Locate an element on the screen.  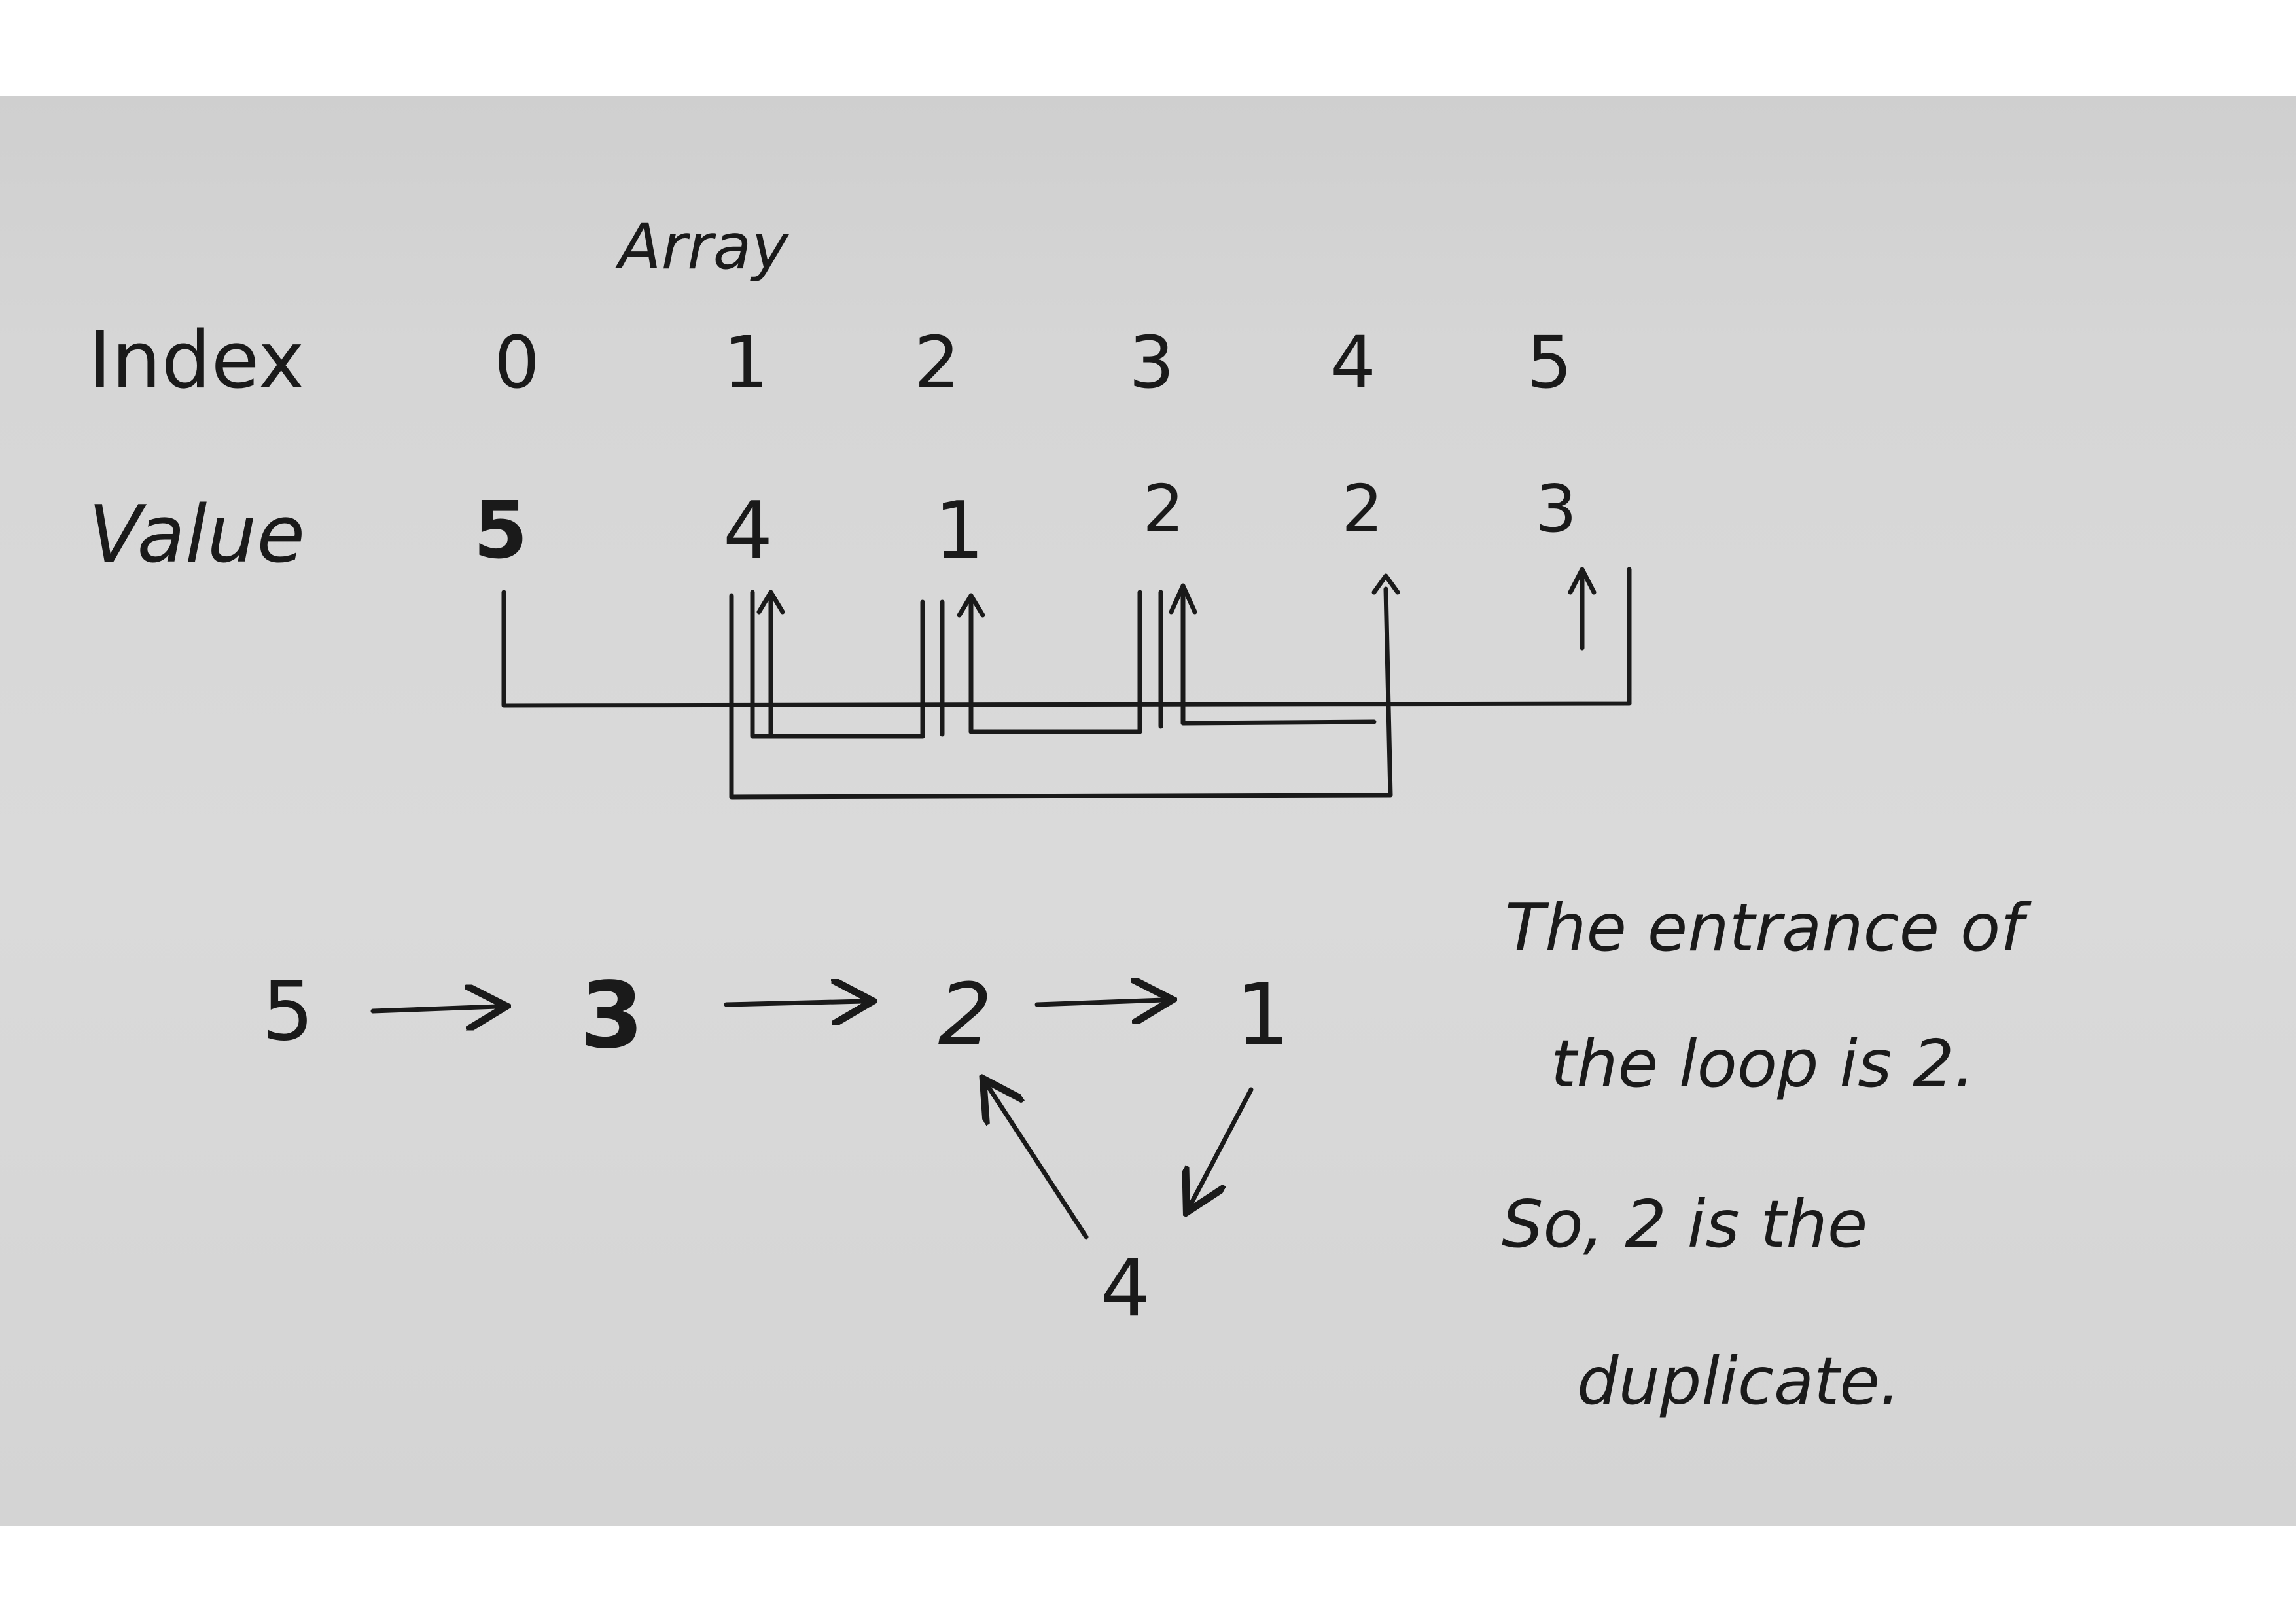
value-cell: 3 is located at coordinates (1556, 509).